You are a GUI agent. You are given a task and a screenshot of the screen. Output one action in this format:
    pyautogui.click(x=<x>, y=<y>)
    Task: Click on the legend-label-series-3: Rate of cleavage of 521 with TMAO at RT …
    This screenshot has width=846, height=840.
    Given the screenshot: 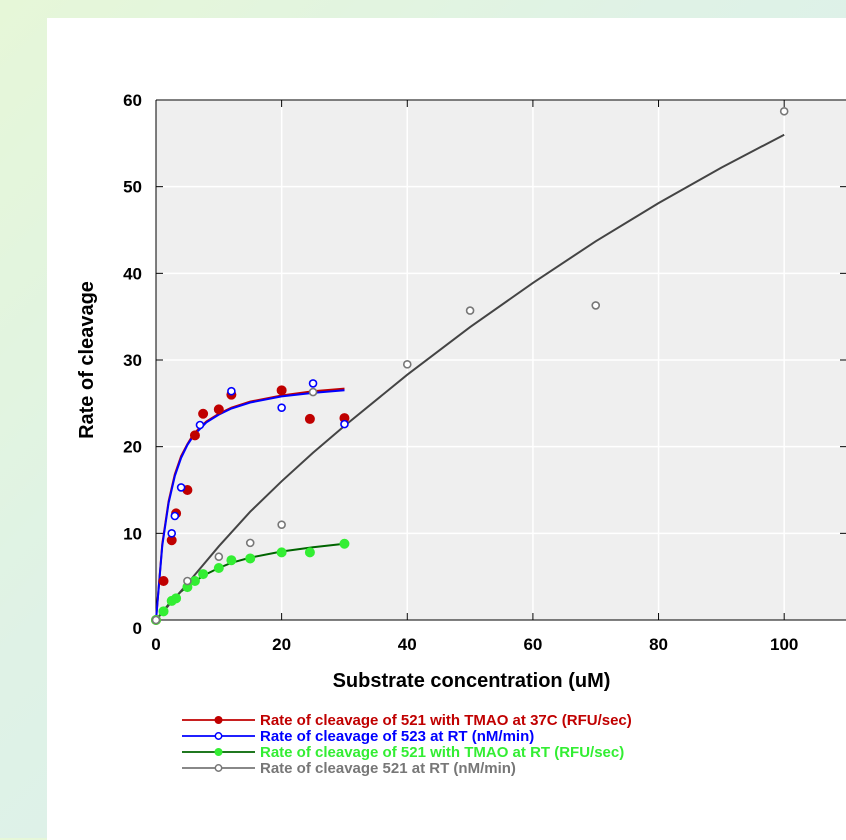 What is the action you would take?
    pyautogui.click(x=442, y=752)
    